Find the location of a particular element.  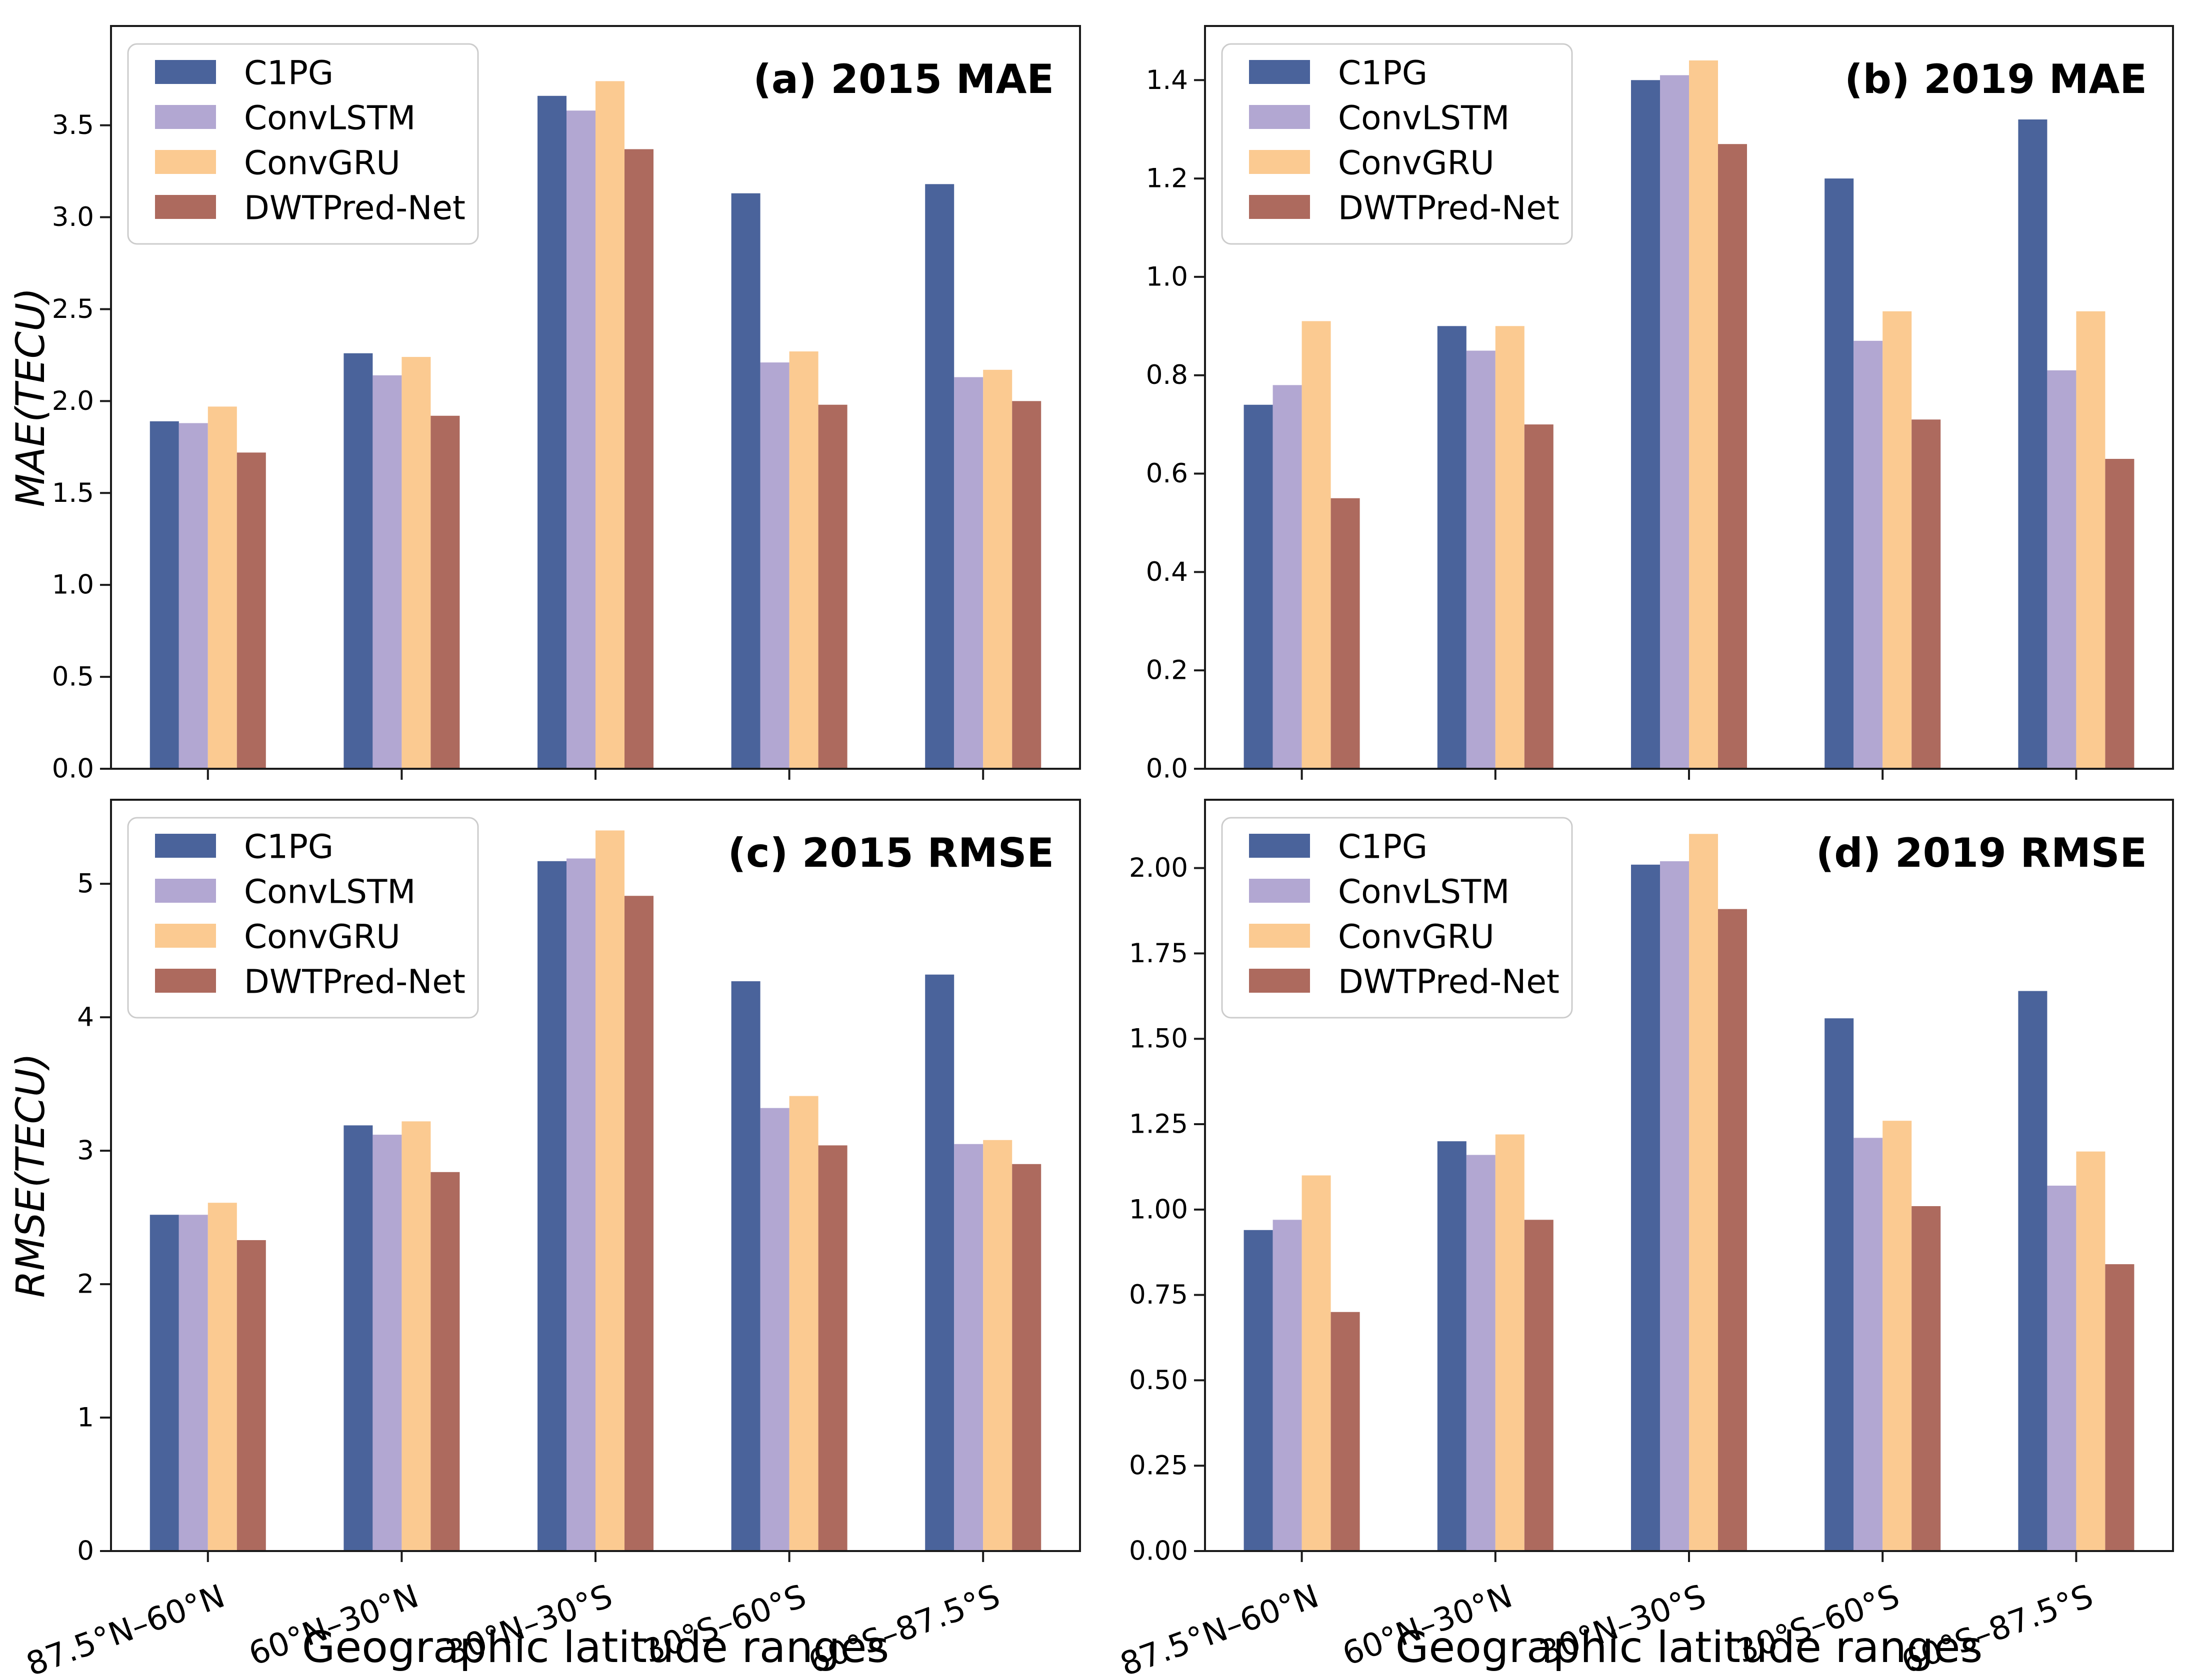

y-tick-label: 0.6 is located at coordinates (1167, 474).